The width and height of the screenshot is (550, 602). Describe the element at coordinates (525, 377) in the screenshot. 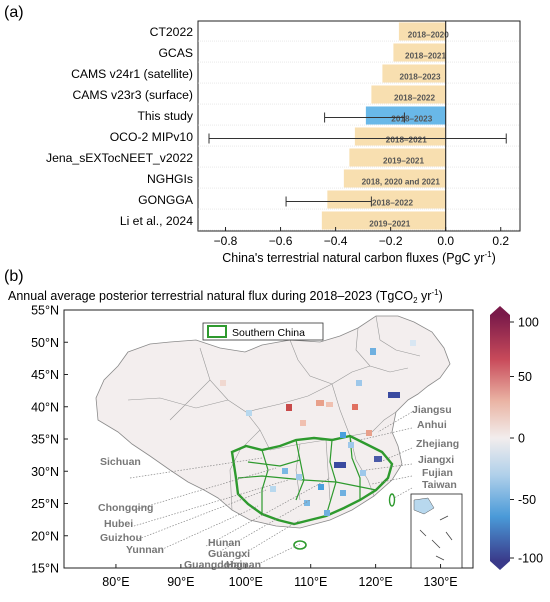

I see `colorbar-tick-label: 50` at that location.